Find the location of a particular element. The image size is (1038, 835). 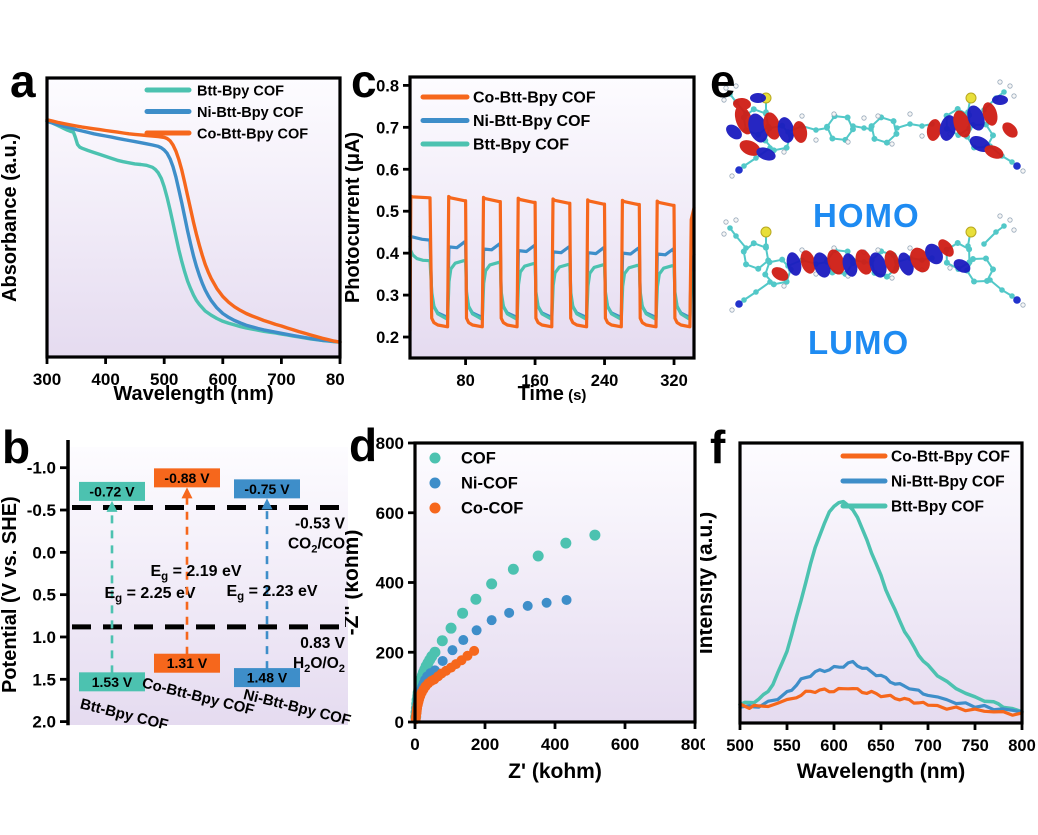

panel-e-orbitals: e HOMO LUMO is located at coordinates (869, 236).